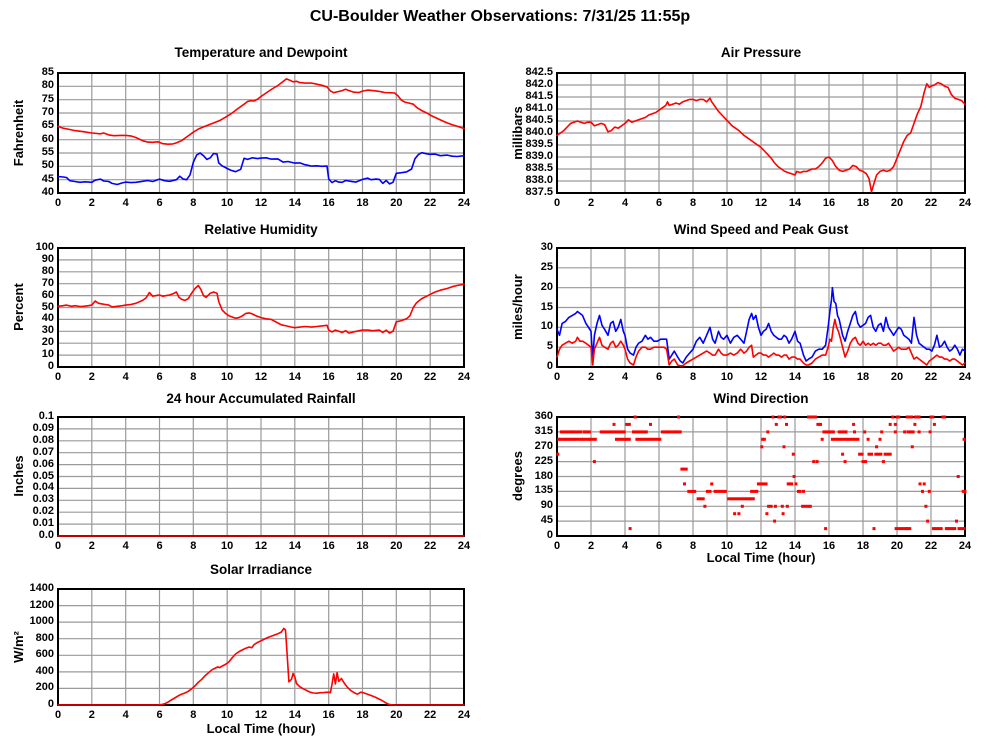 The height and width of the screenshot is (745, 1000). I want to click on y-tick-label: 270, so click(543, 445).